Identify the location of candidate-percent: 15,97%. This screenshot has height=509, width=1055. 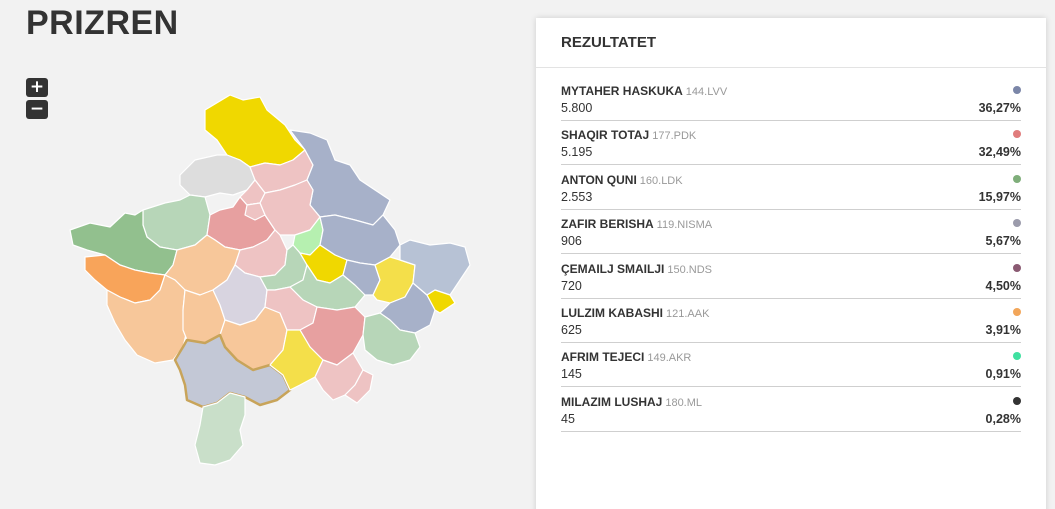
(999, 196).